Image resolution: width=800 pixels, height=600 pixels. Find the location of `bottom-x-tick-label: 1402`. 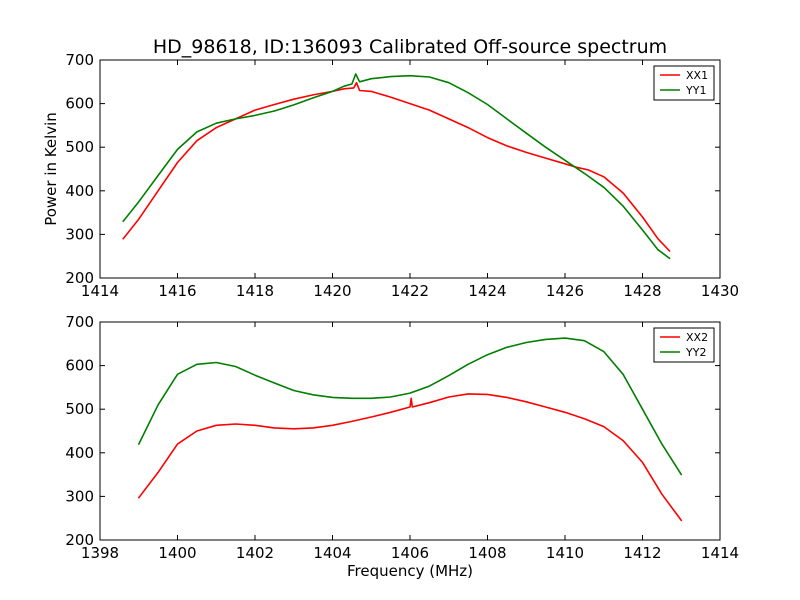

bottom-x-tick-label: 1402 is located at coordinates (255, 553).